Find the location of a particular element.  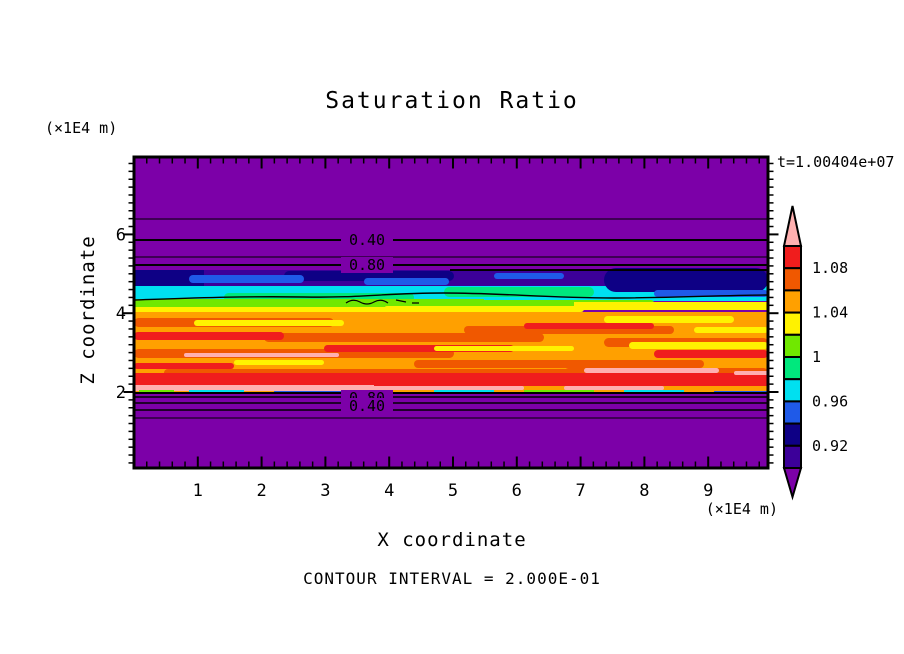

x-tick-label: 2 is located at coordinates (261, 491).